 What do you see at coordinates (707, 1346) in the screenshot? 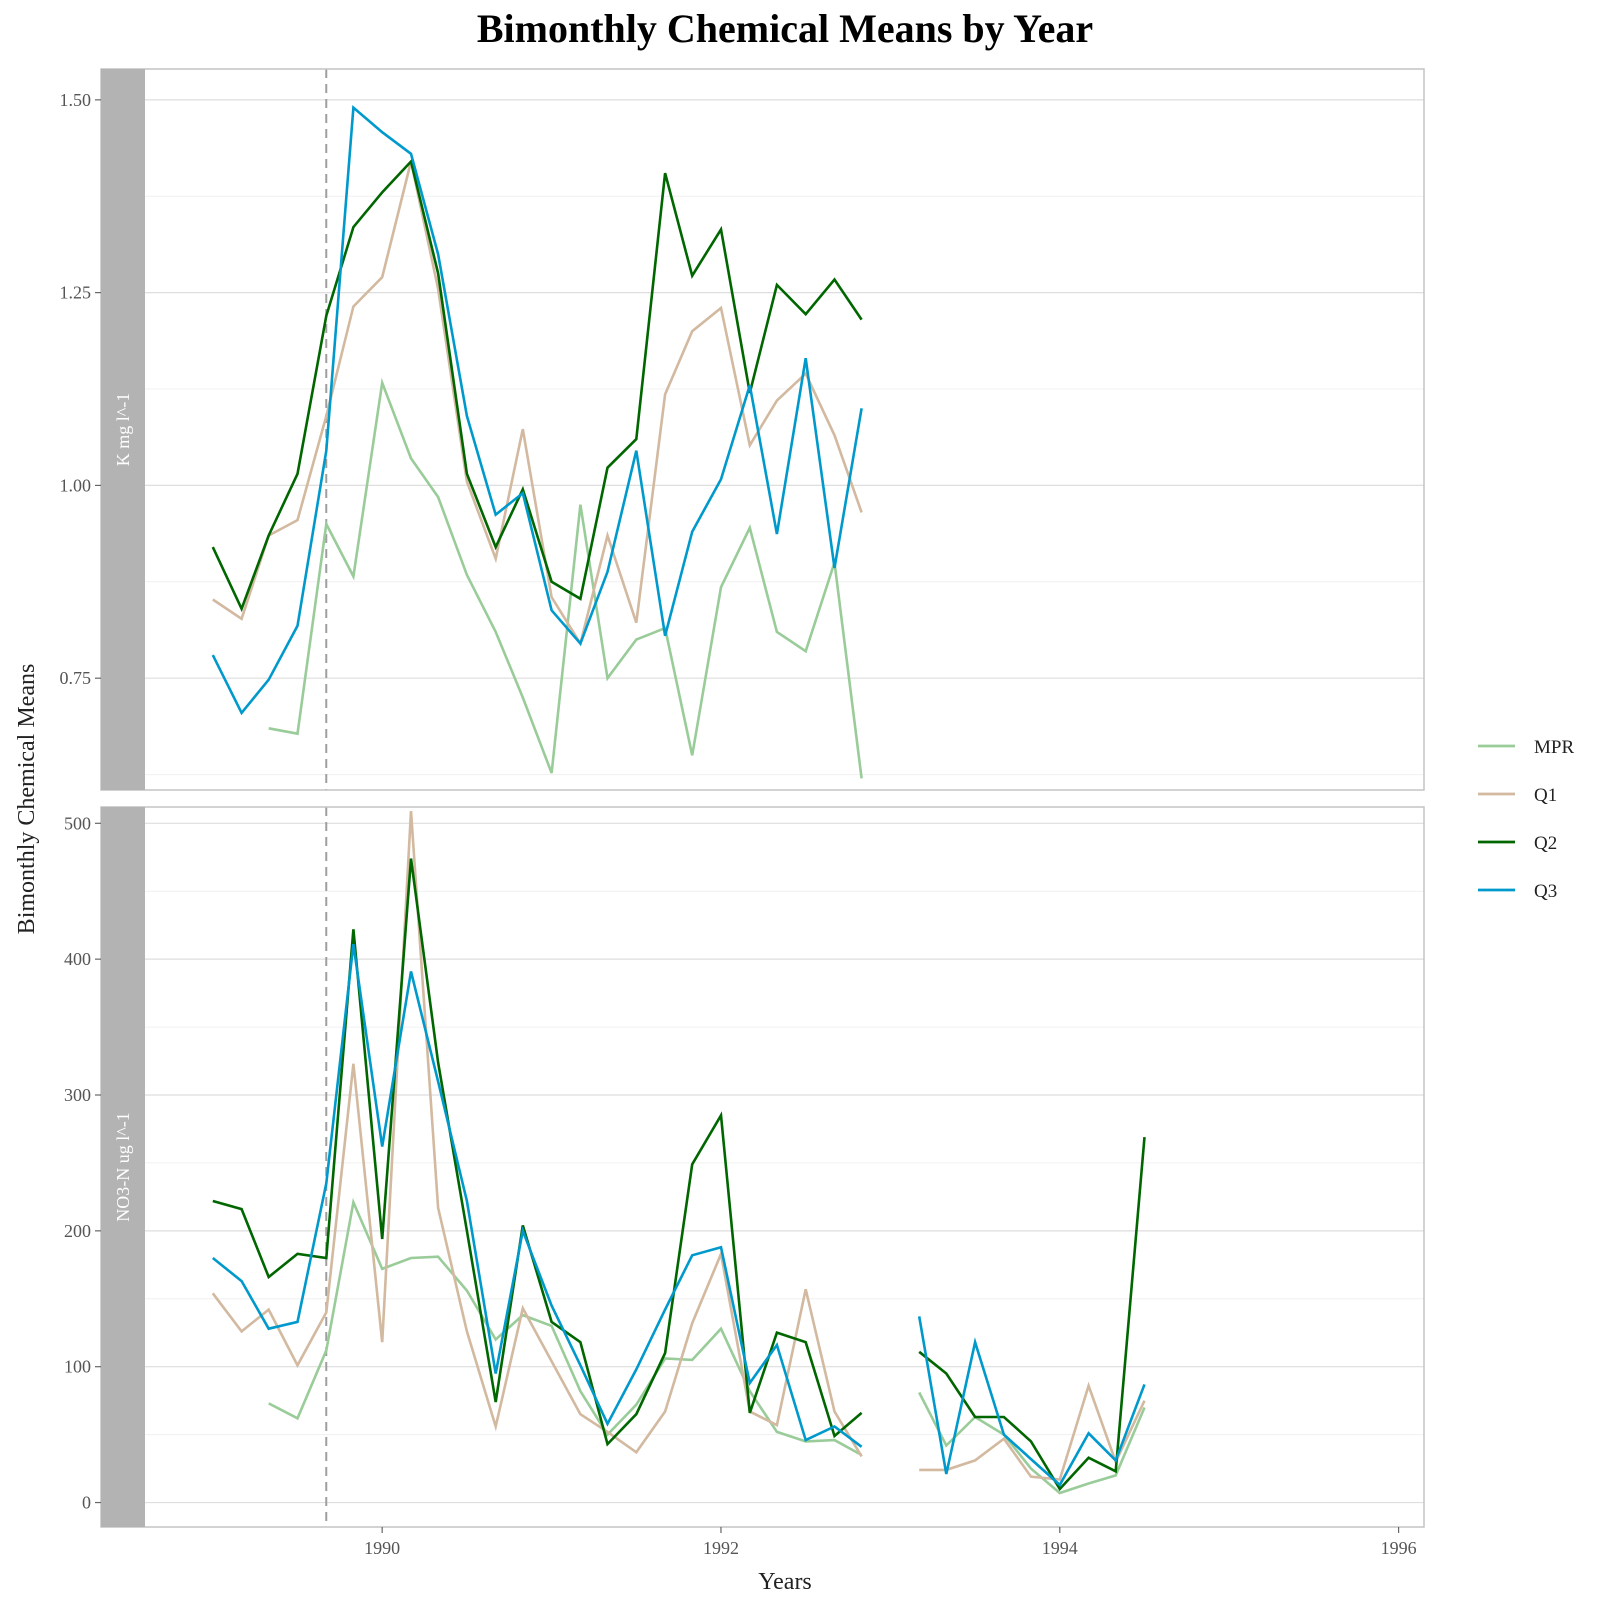
I see `series-line-mpr-no3-n` at bounding box center [707, 1346].